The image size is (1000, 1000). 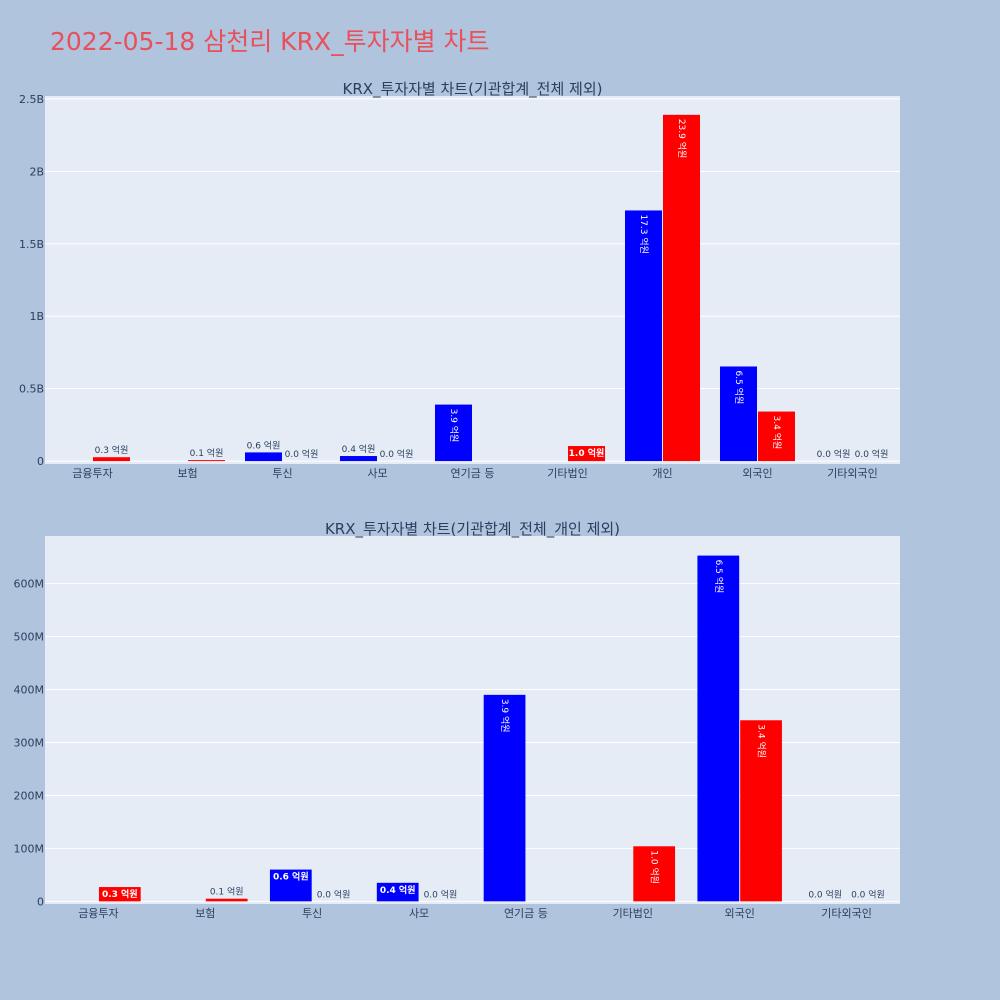 What do you see at coordinates (31, 99) in the screenshot?
I see `y-tick-label: 2.5B` at bounding box center [31, 99].